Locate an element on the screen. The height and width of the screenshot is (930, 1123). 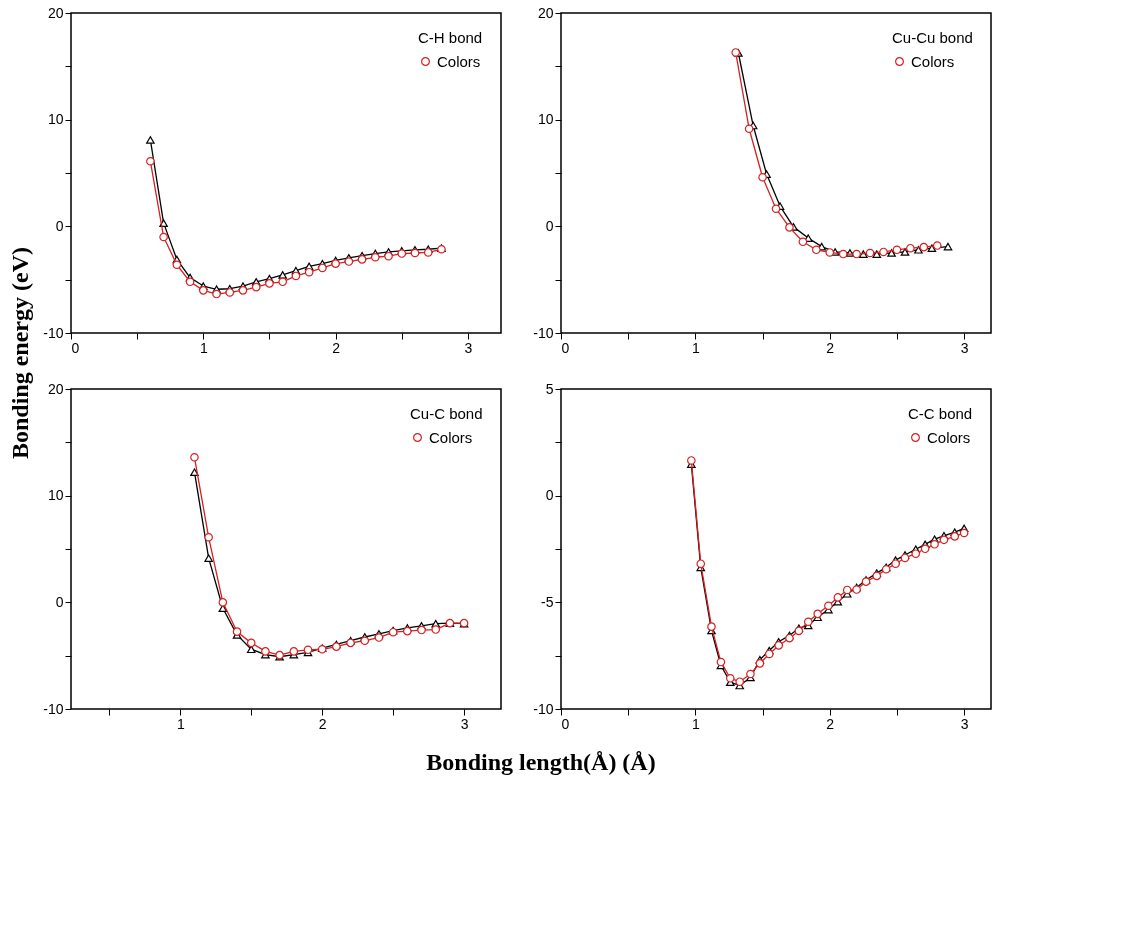
x-axis-title: Bonding length(Å) (Å) is located at coordinates (541, 762).